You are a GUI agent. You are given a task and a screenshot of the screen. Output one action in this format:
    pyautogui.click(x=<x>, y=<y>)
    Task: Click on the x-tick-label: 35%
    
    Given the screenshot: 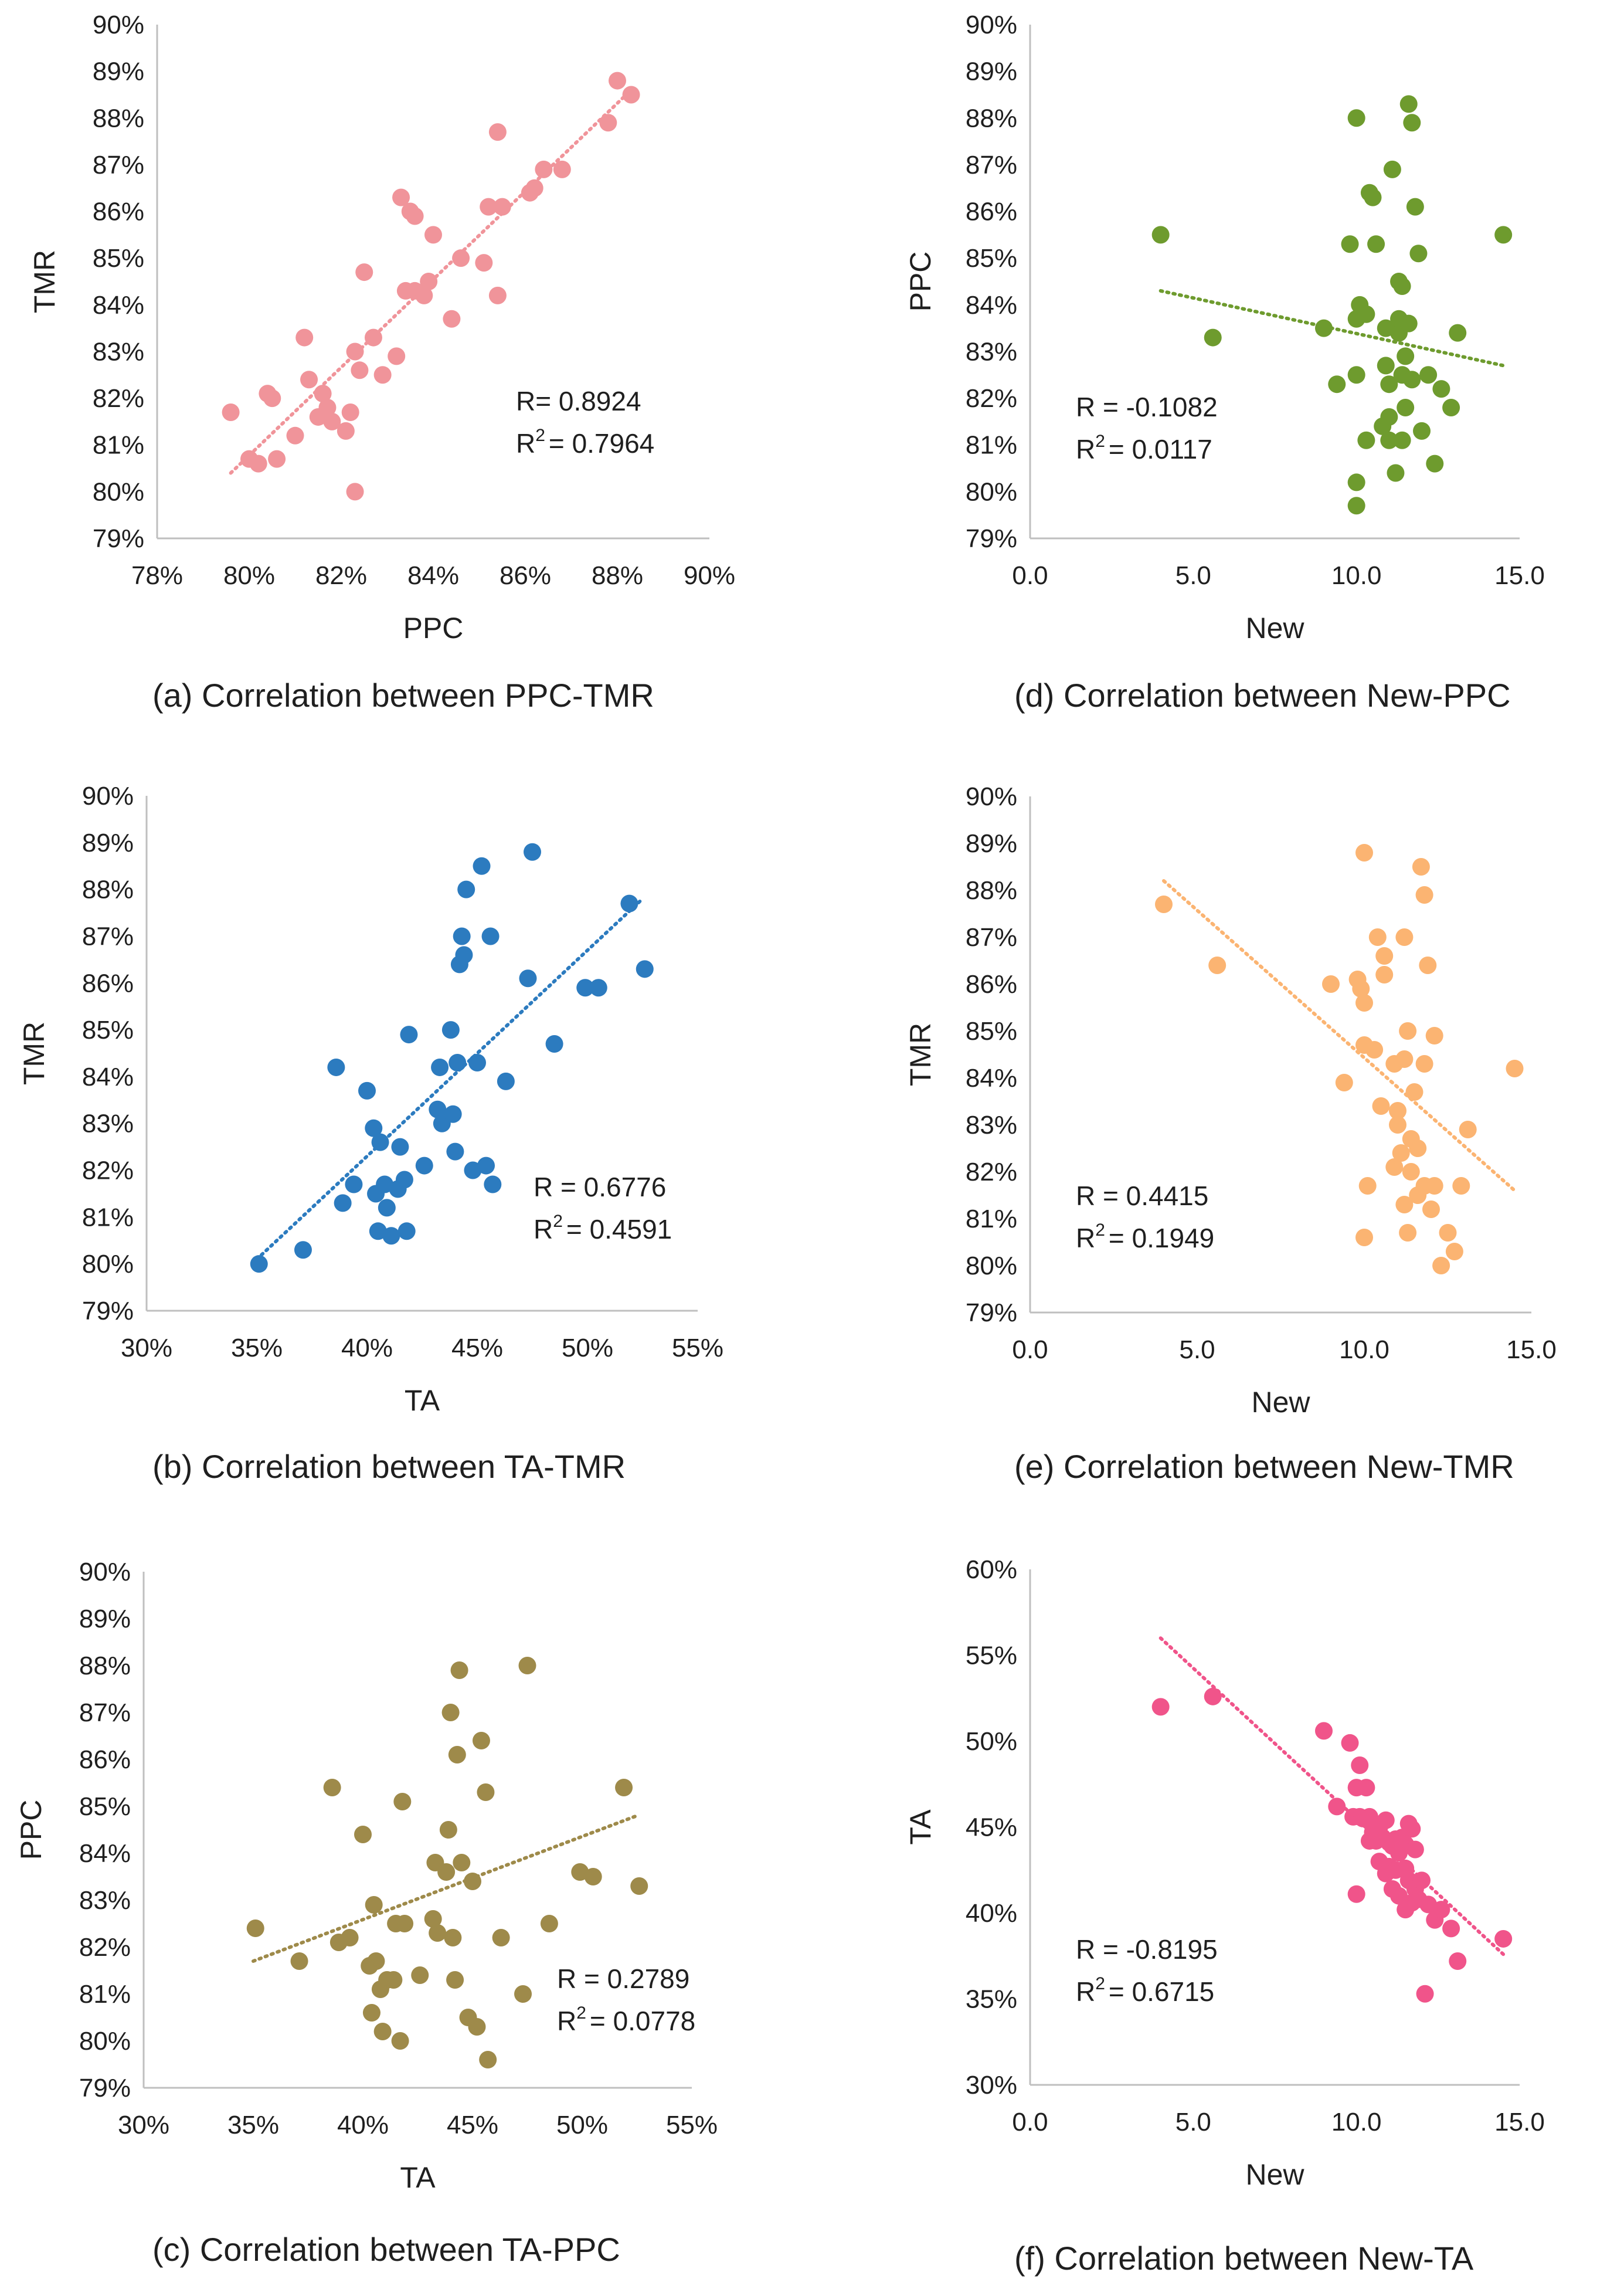 What is the action you would take?
    pyautogui.click(x=257, y=1348)
    